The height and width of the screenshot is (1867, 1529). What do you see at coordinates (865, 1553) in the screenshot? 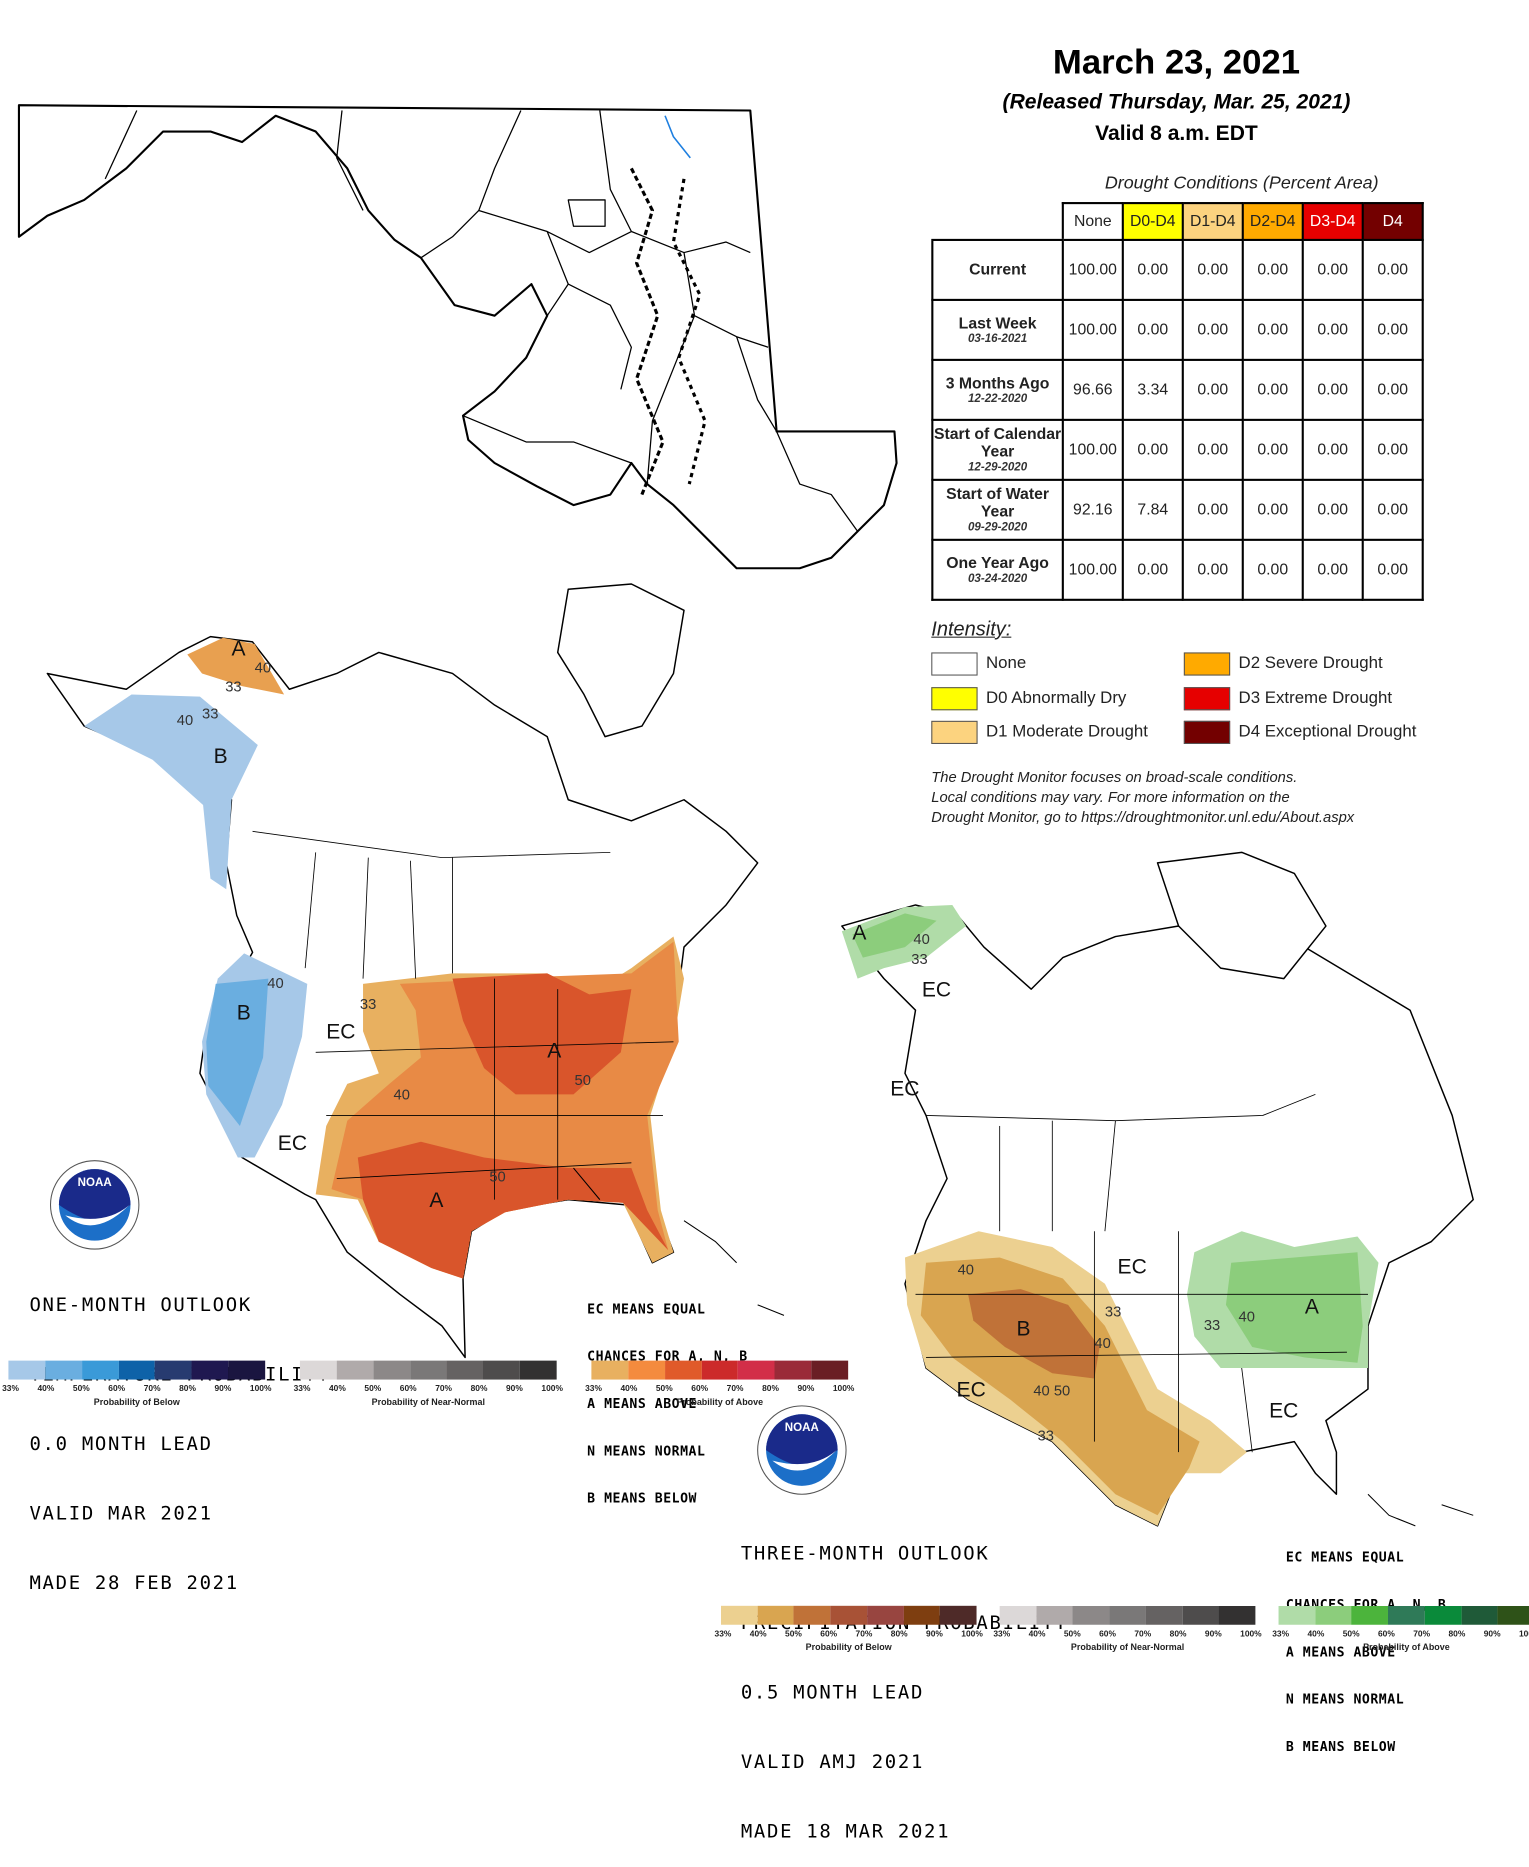
I see `title-line: THREE-MONTH OUTLOOK` at bounding box center [865, 1553].